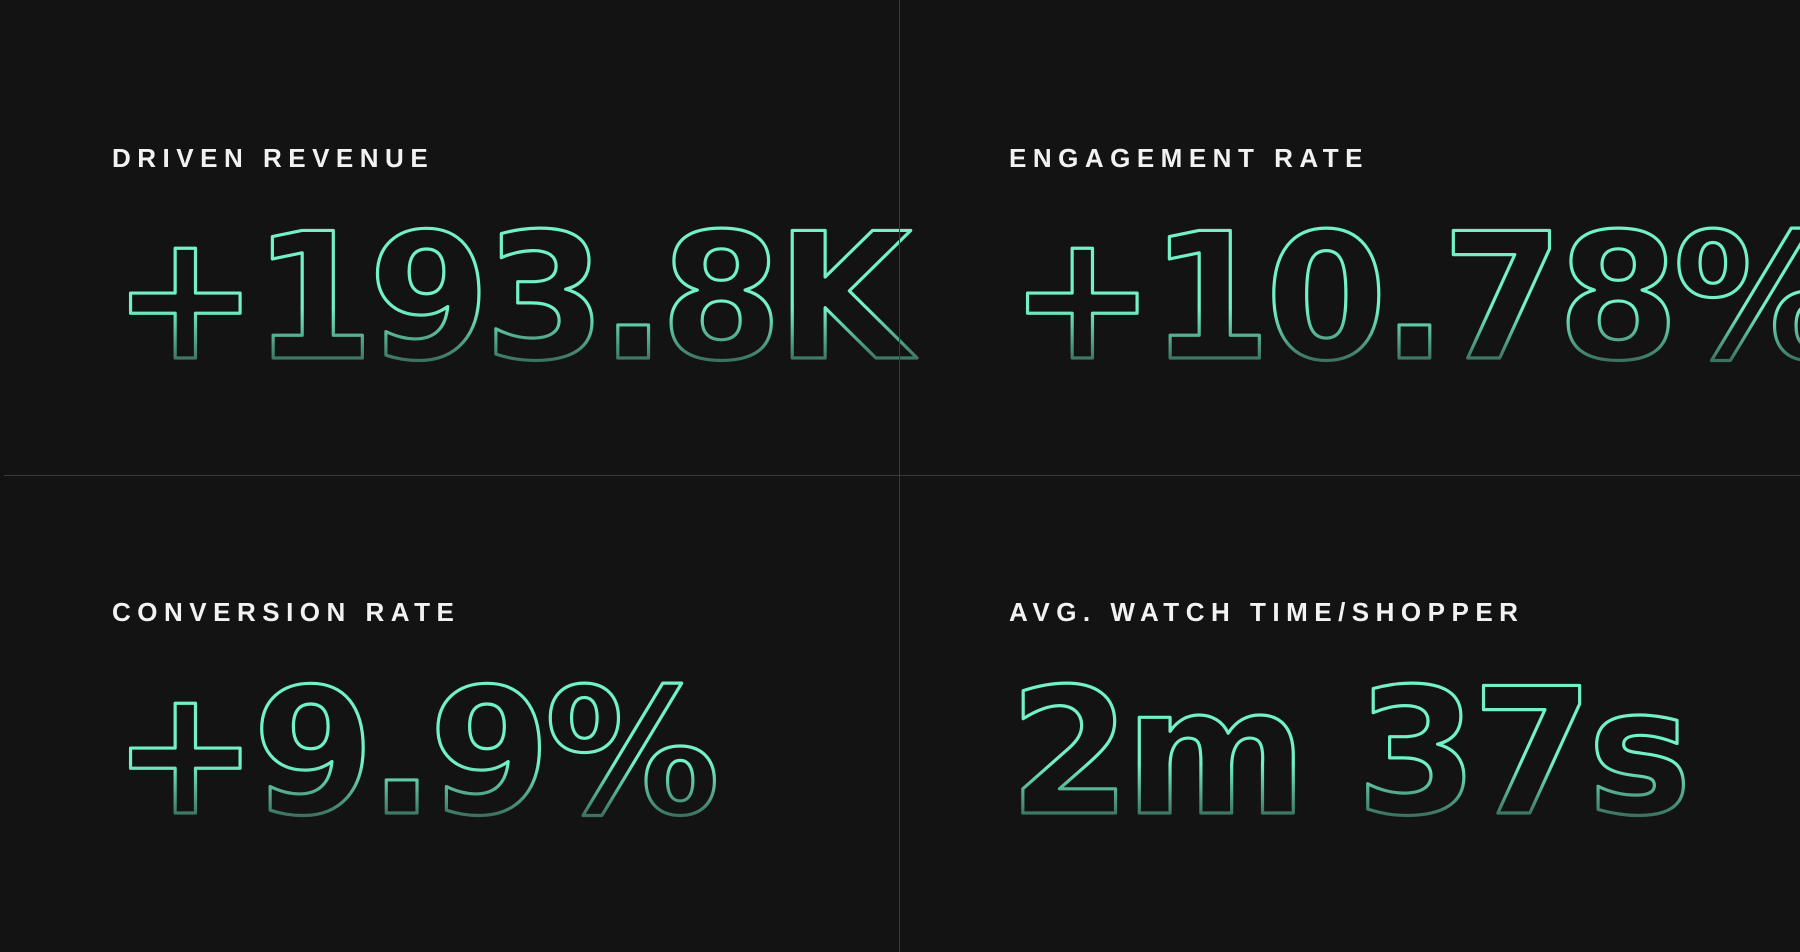 The width and height of the screenshot is (1800, 952). I want to click on horizontal-divider, so click(902, 475).